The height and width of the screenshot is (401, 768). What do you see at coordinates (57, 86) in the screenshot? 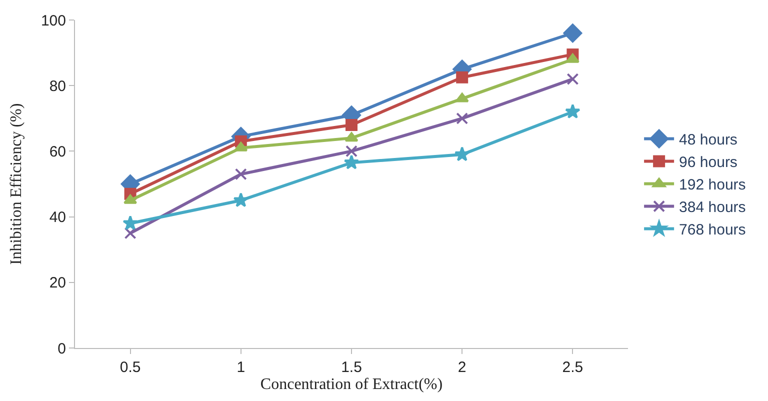
I see `y-tick-label: 80` at bounding box center [57, 86].